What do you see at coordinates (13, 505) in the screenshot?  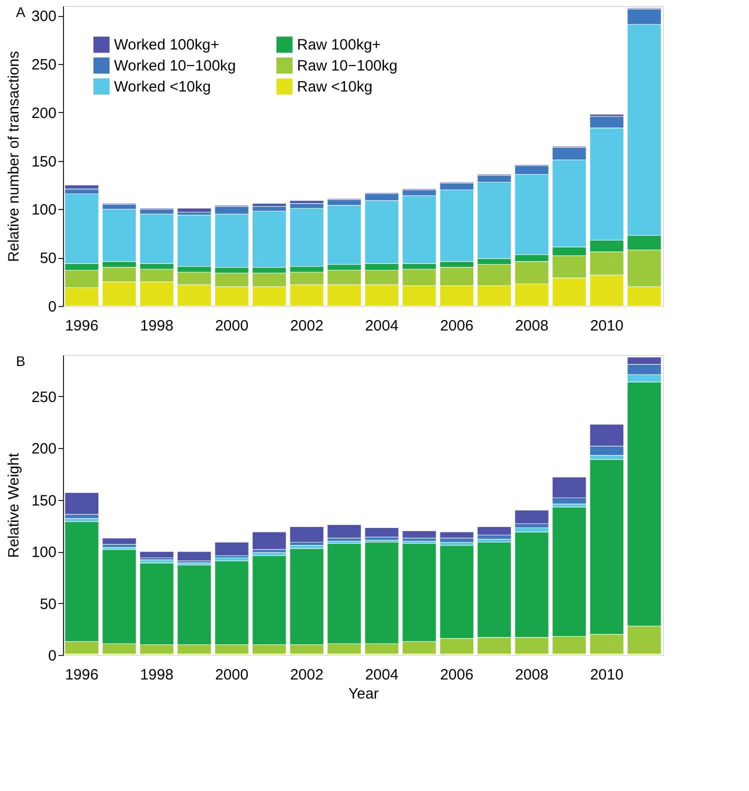 I see `y-axis-title: Relative Weight` at bounding box center [13, 505].